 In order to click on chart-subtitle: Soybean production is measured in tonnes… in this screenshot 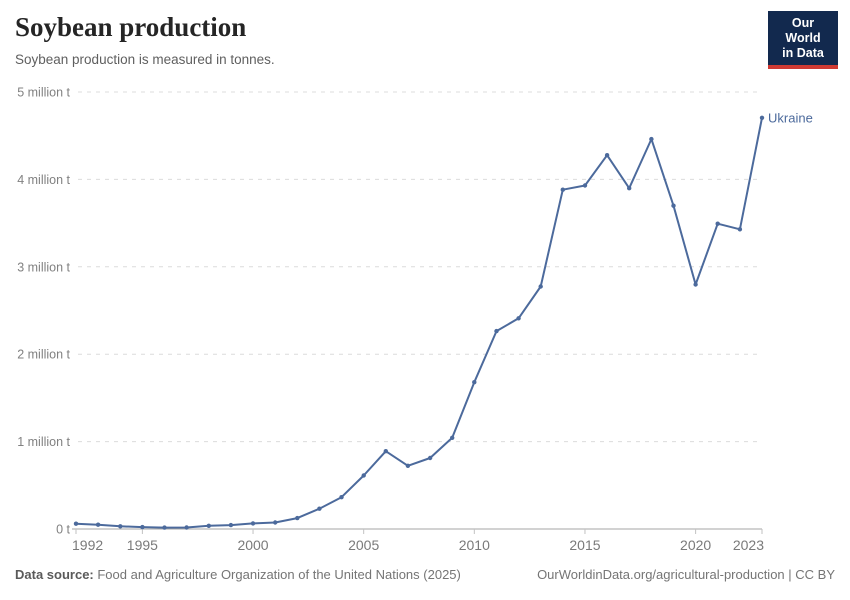, I will do `click(145, 60)`.